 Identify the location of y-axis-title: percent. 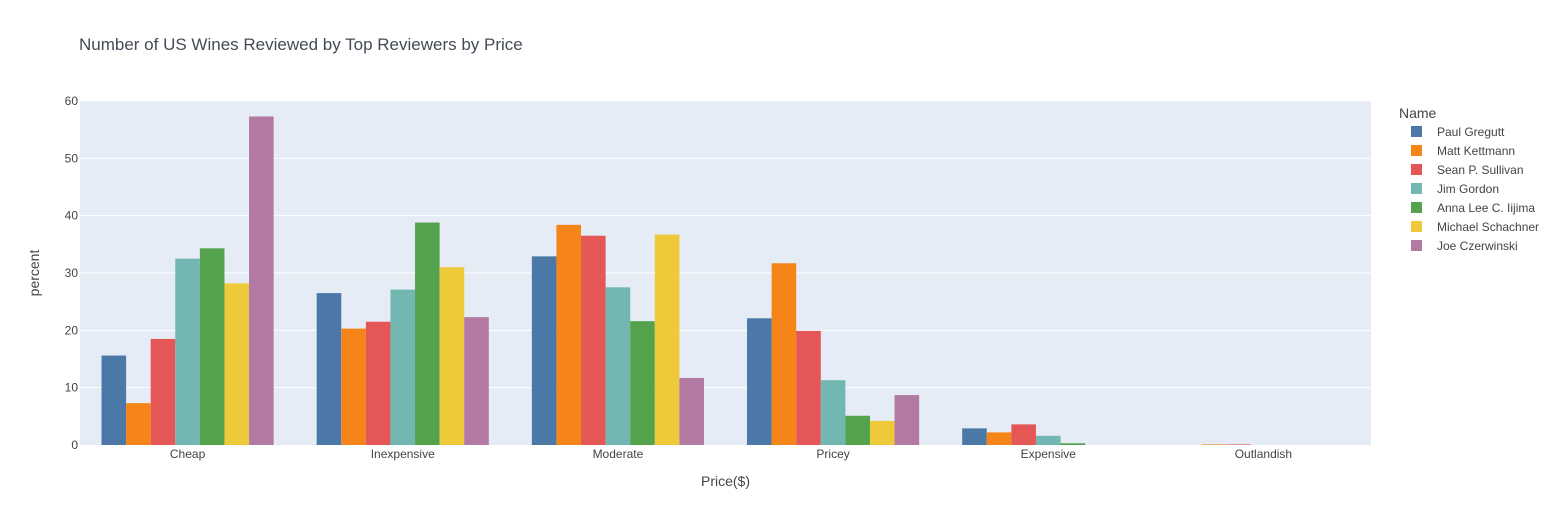
(34, 273).